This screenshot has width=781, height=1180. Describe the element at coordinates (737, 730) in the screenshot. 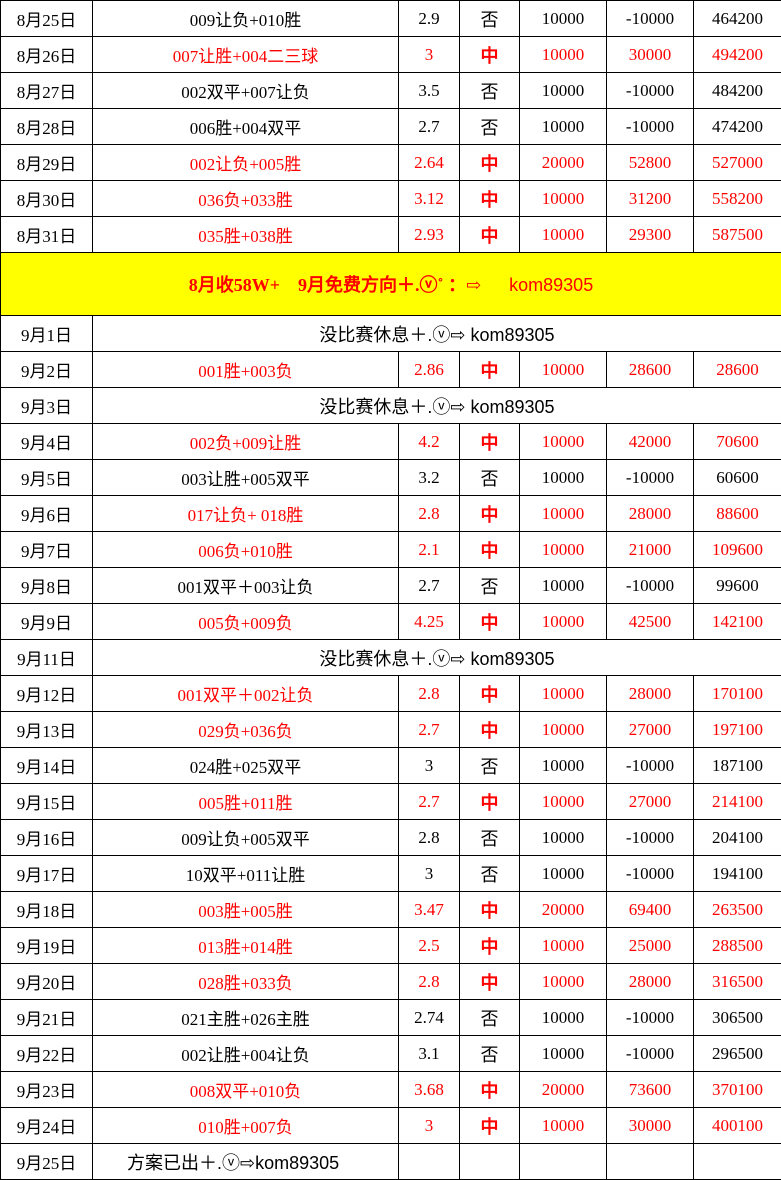

I see `balance-cell: 197100` at that location.